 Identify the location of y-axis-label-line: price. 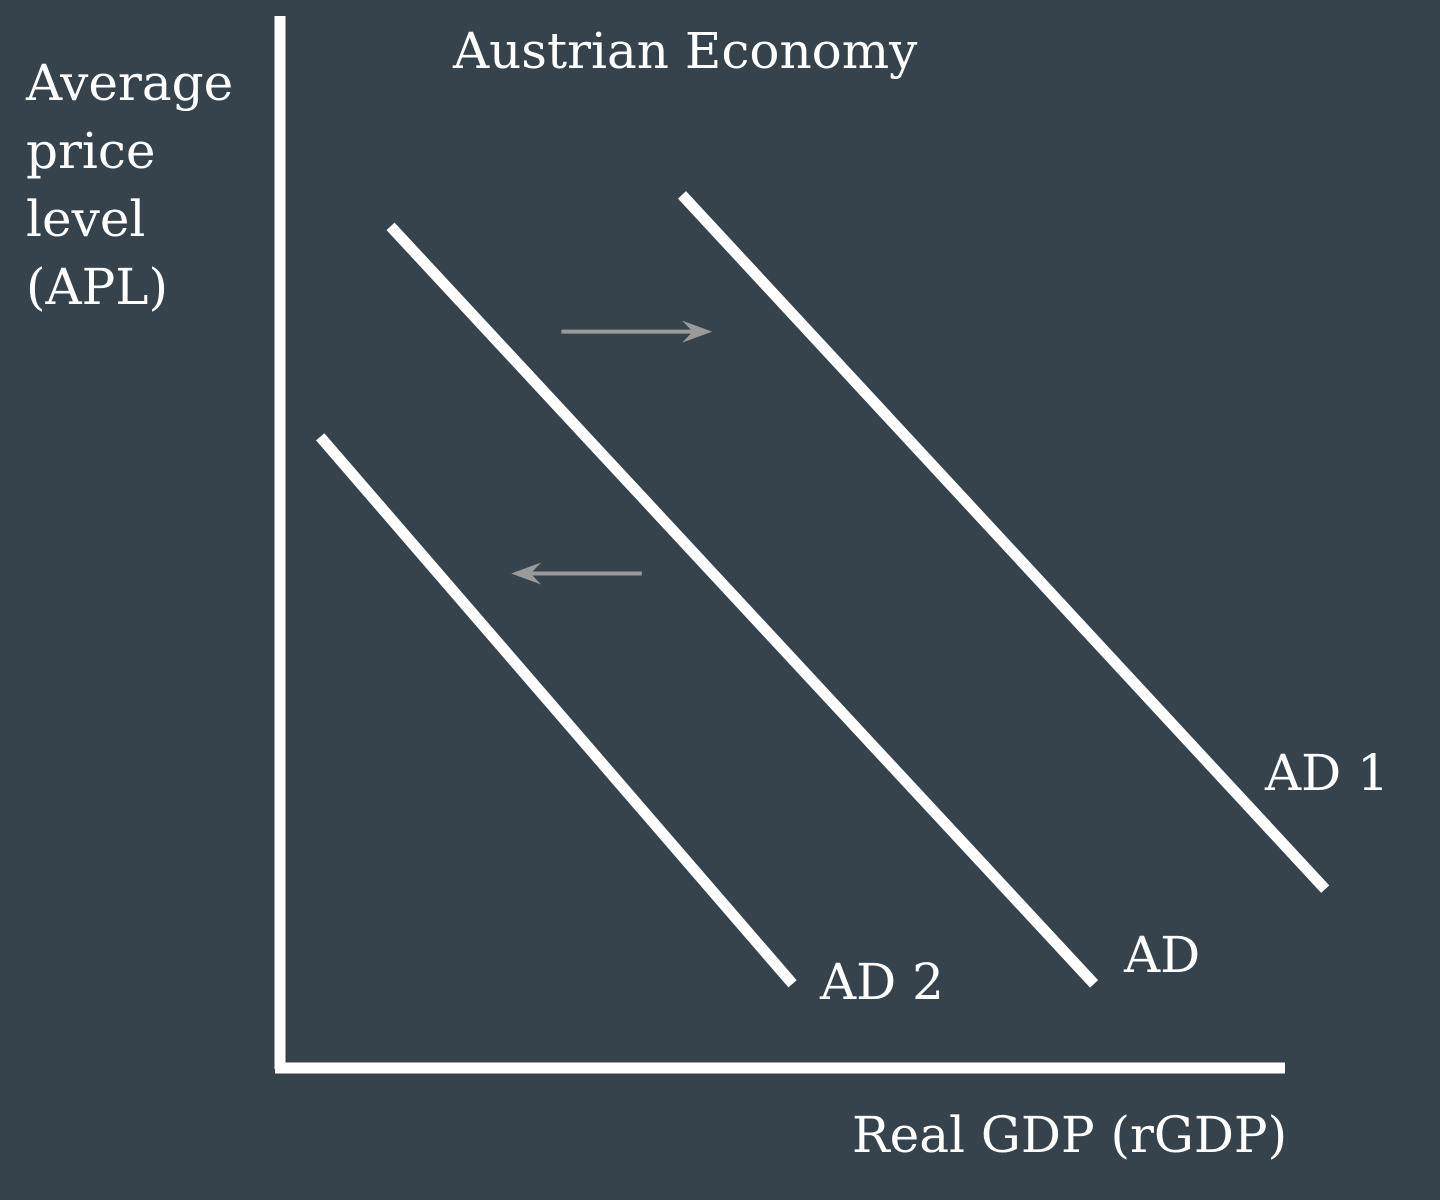
(91, 151).